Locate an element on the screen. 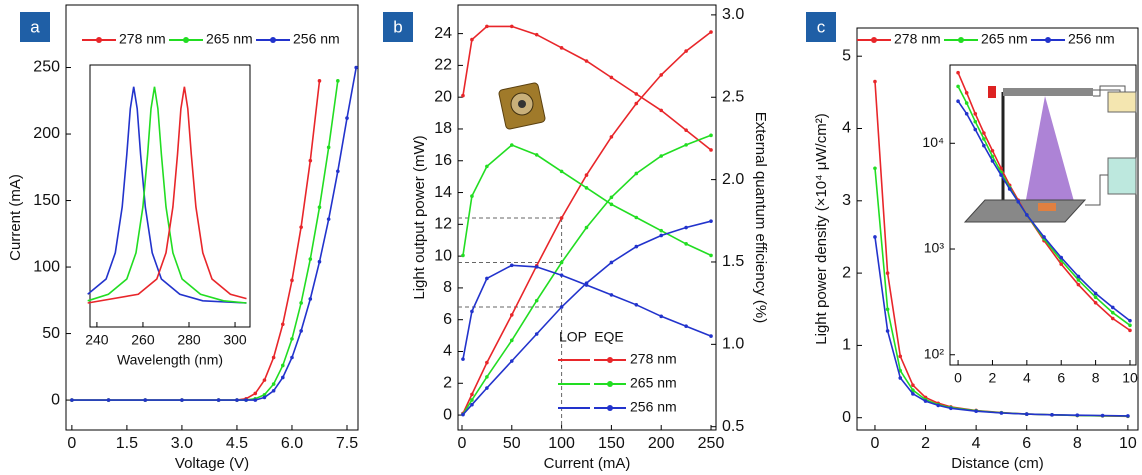  y-tick-label: 18 is located at coordinates (443, 128).